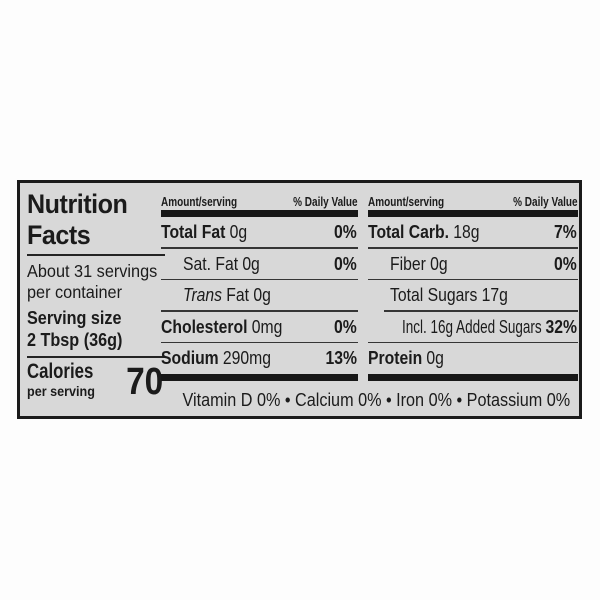 The height and width of the screenshot is (600, 600). What do you see at coordinates (92, 271) in the screenshot?
I see `servings-line1: About 31 servings` at bounding box center [92, 271].